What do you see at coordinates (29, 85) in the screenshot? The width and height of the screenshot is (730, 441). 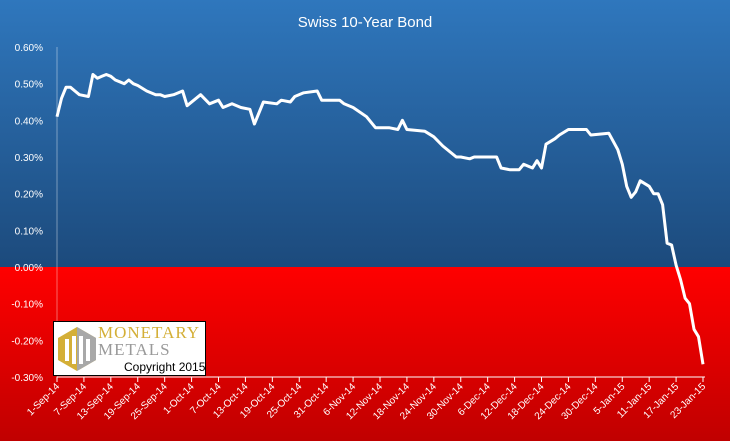 I see `y-tick-label: 0.50%` at bounding box center [29, 85].